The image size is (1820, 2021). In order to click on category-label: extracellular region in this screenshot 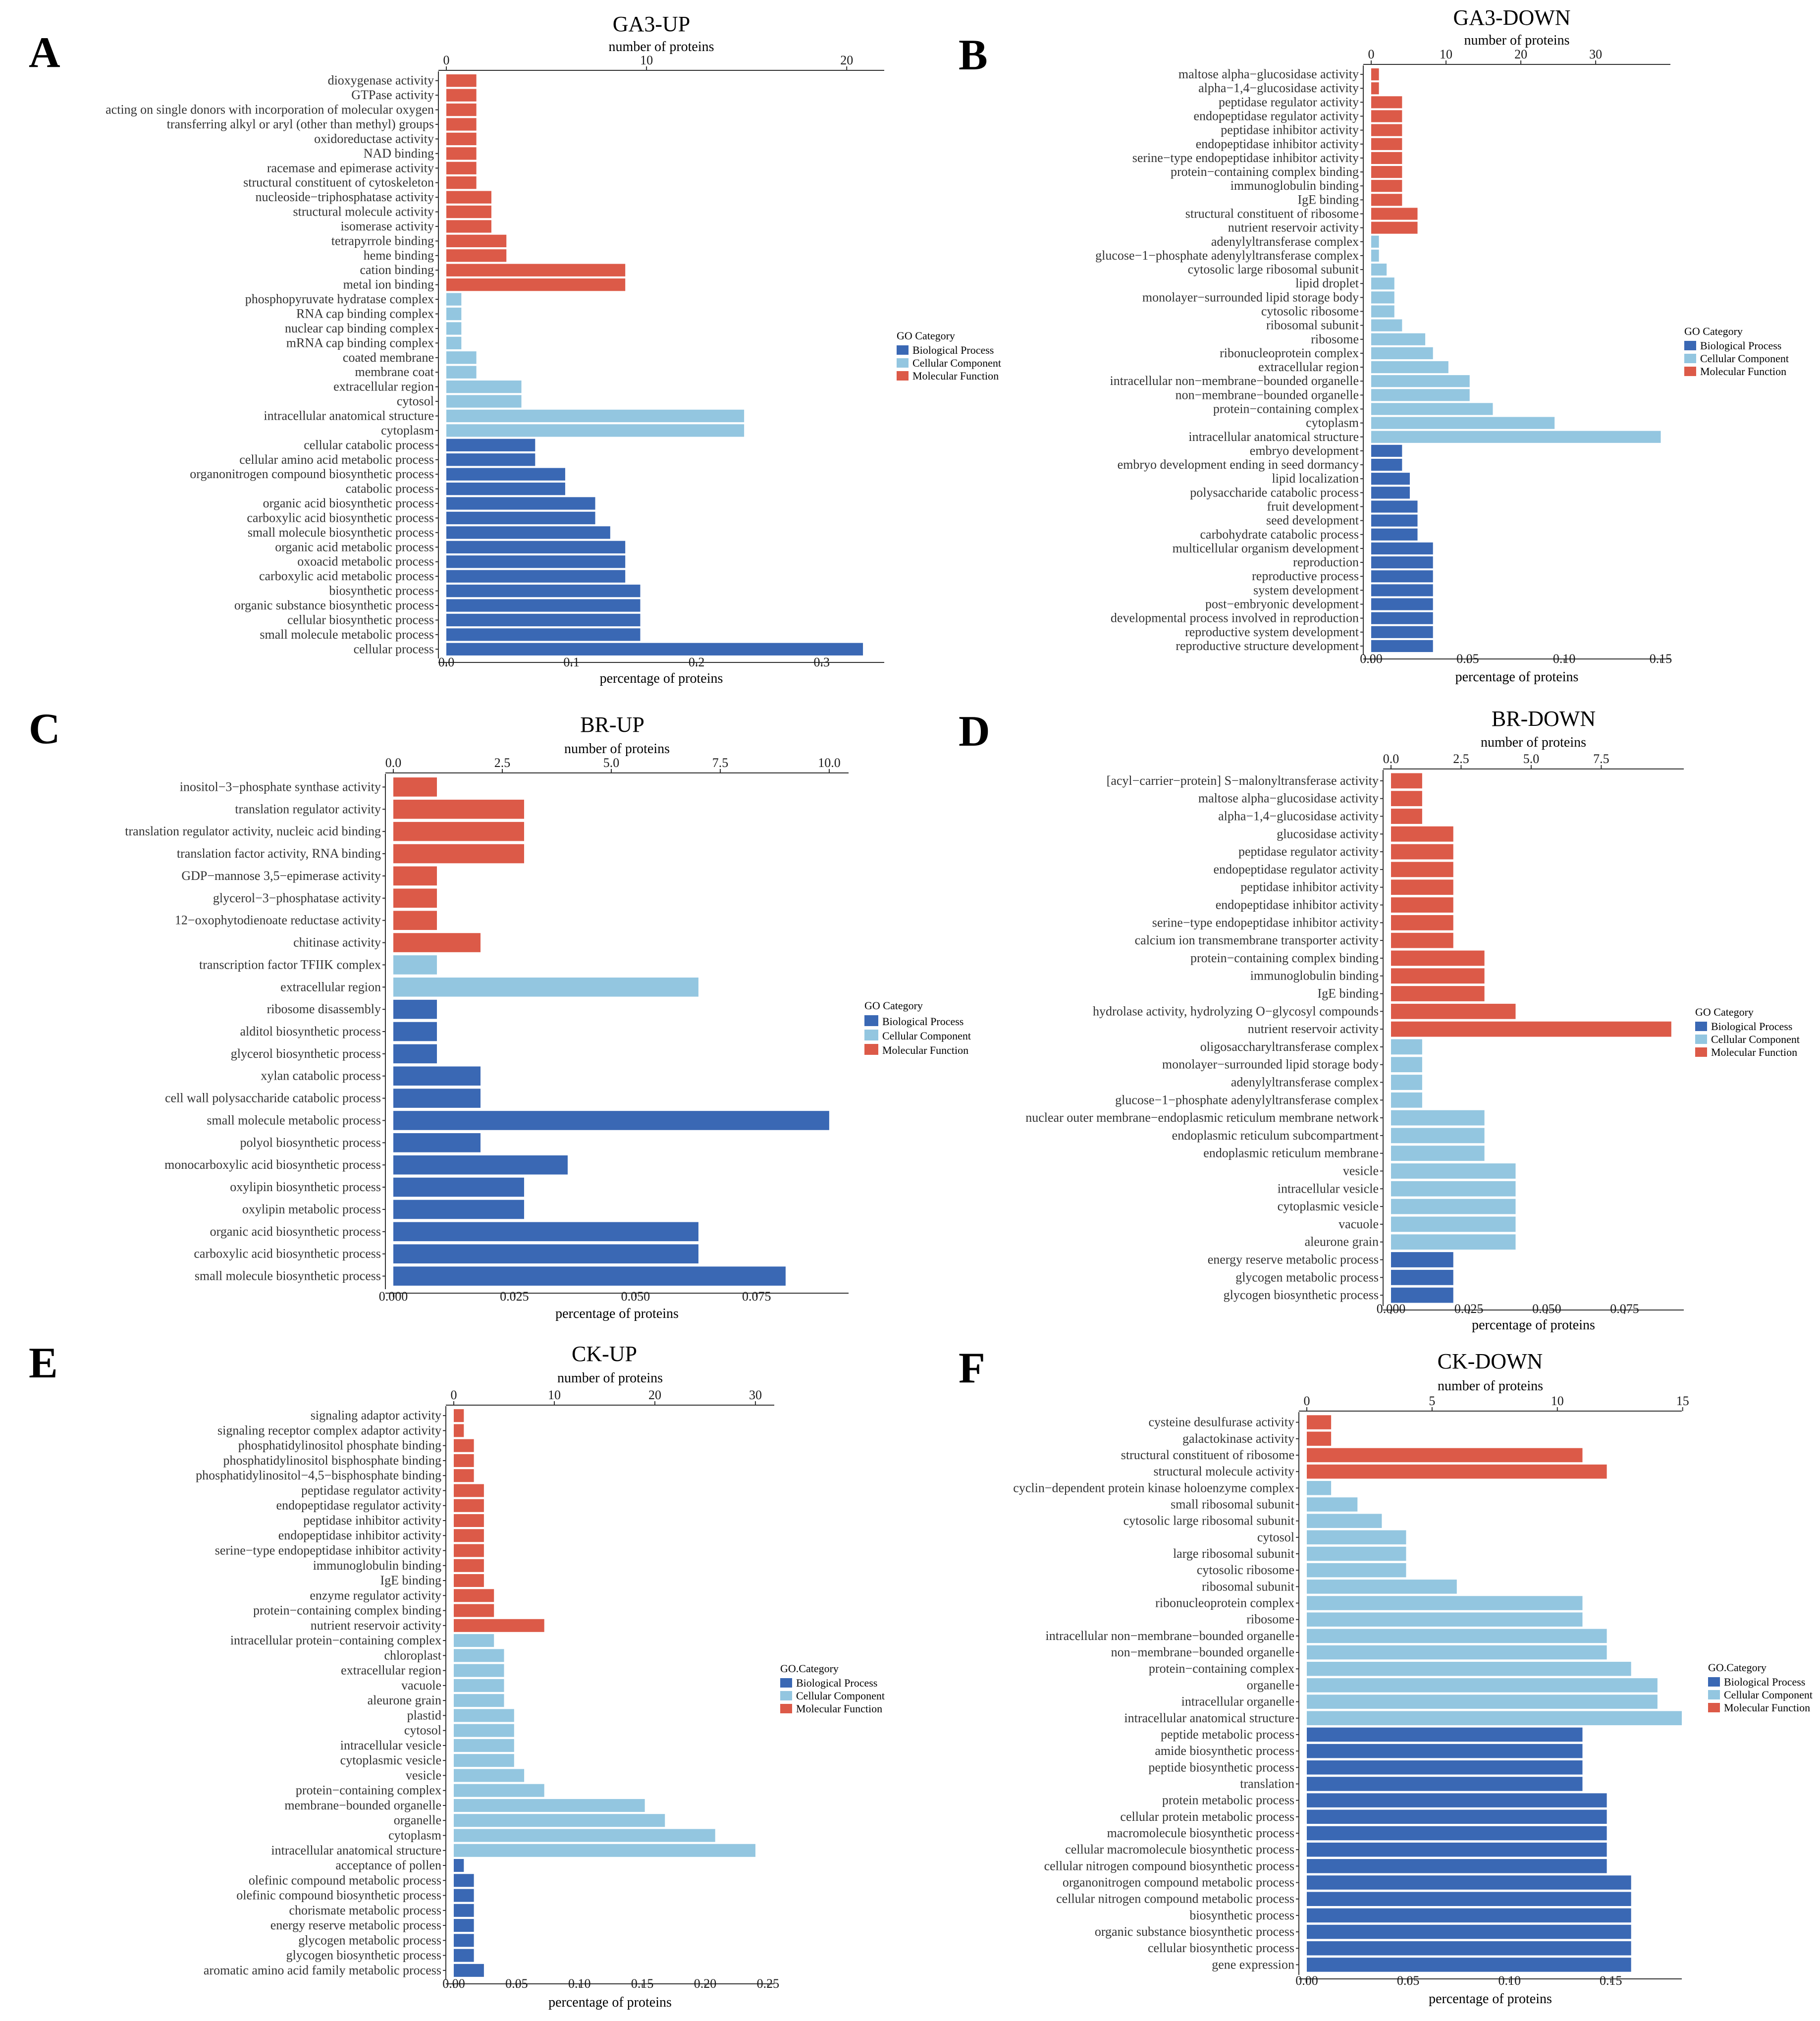, I will do `click(330, 987)`.